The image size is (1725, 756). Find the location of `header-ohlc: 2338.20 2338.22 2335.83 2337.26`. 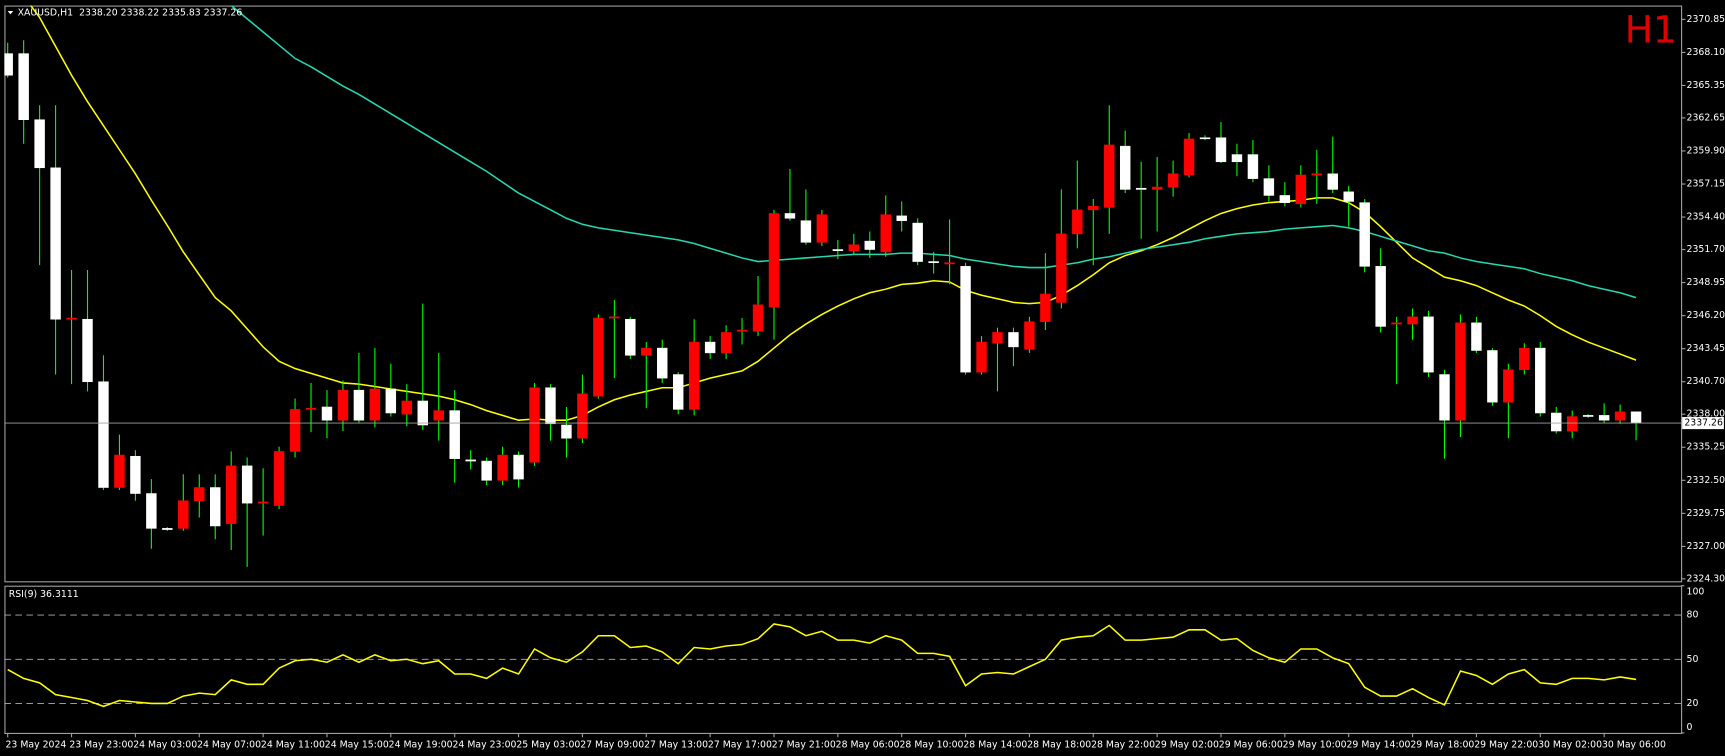

header-ohlc: 2338.20 2338.22 2335.83 2337.26 is located at coordinates (160, 13).